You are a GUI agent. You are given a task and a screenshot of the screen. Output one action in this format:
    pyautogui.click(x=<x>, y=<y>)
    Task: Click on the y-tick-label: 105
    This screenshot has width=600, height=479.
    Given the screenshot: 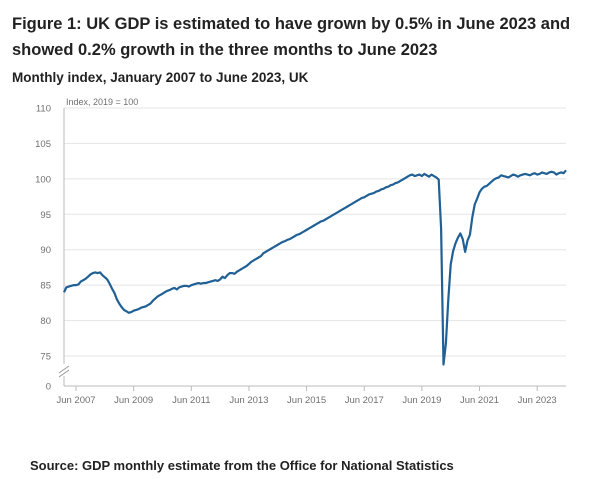 What is the action you would take?
    pyautogui.click(x=43, y=144)
    